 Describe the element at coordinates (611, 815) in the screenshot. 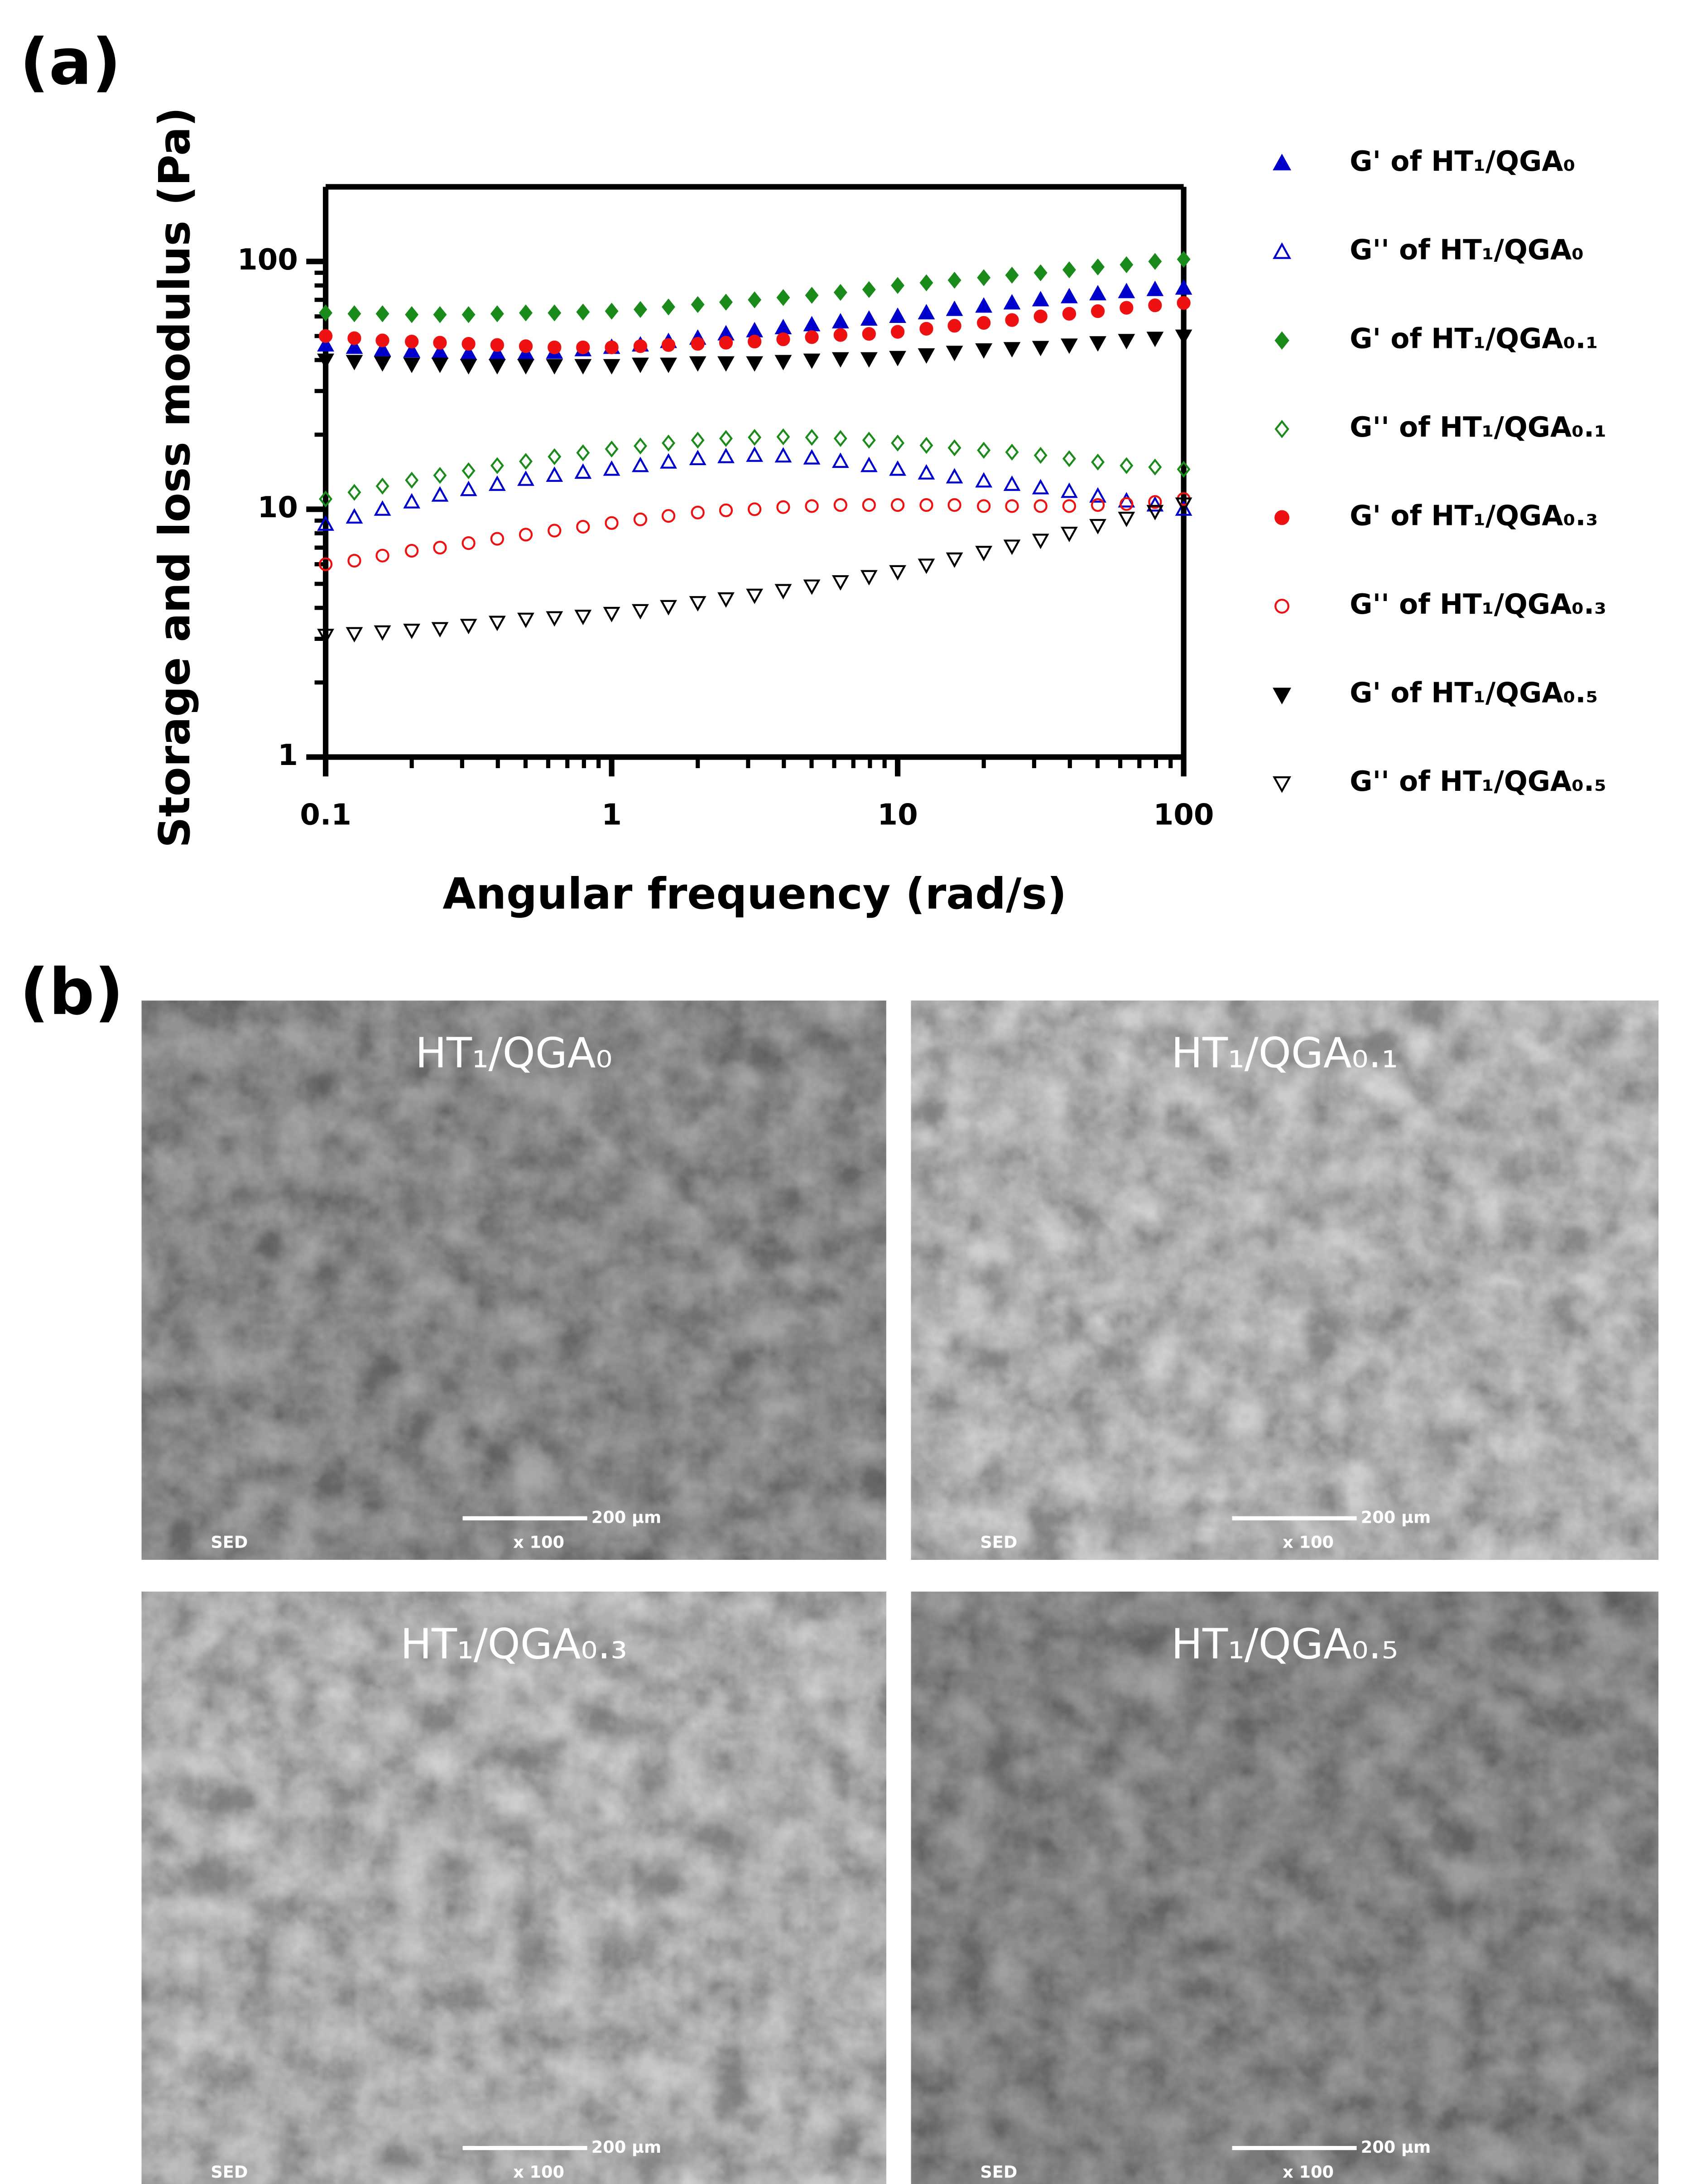

I see `x-tick-label: 1` at that location.